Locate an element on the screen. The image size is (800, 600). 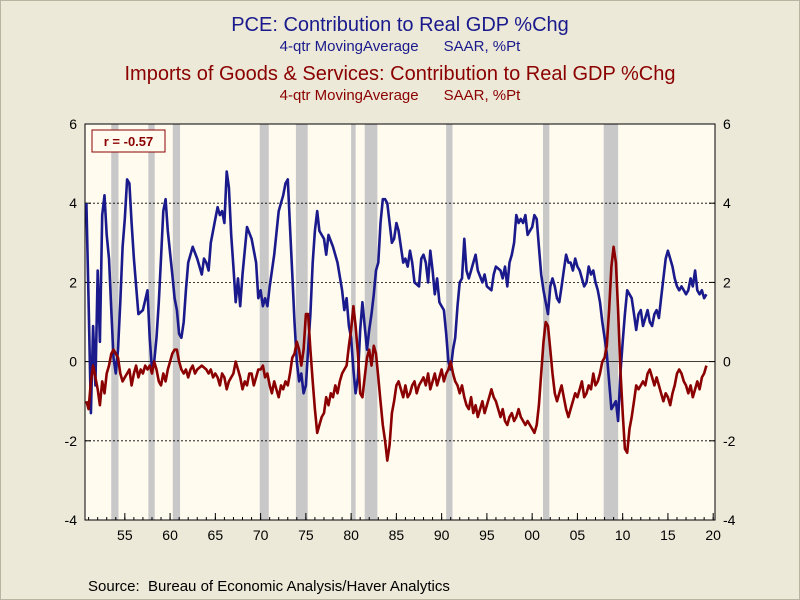
y-tick-label-right: 4 is located at coordinates (727, 203).